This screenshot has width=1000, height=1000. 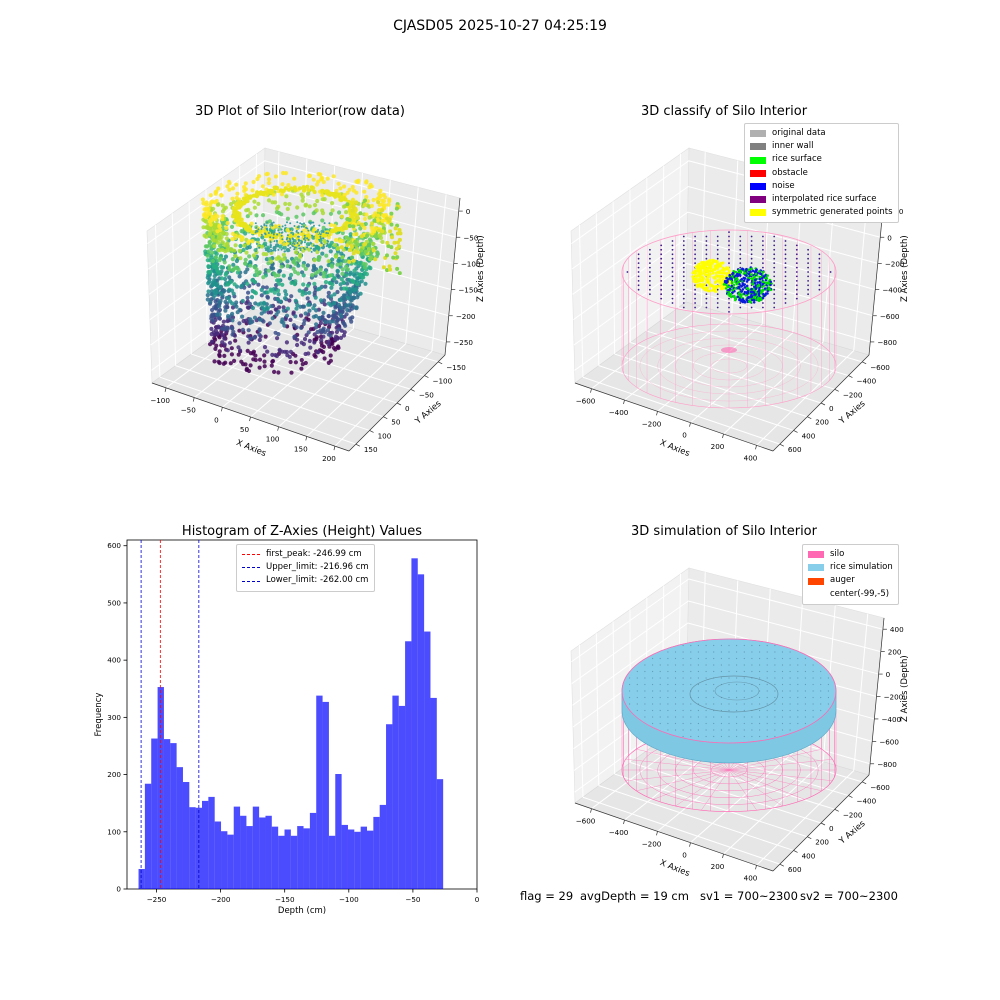 I want to click on y-tick-label: 600, so click(x=795, y=449).